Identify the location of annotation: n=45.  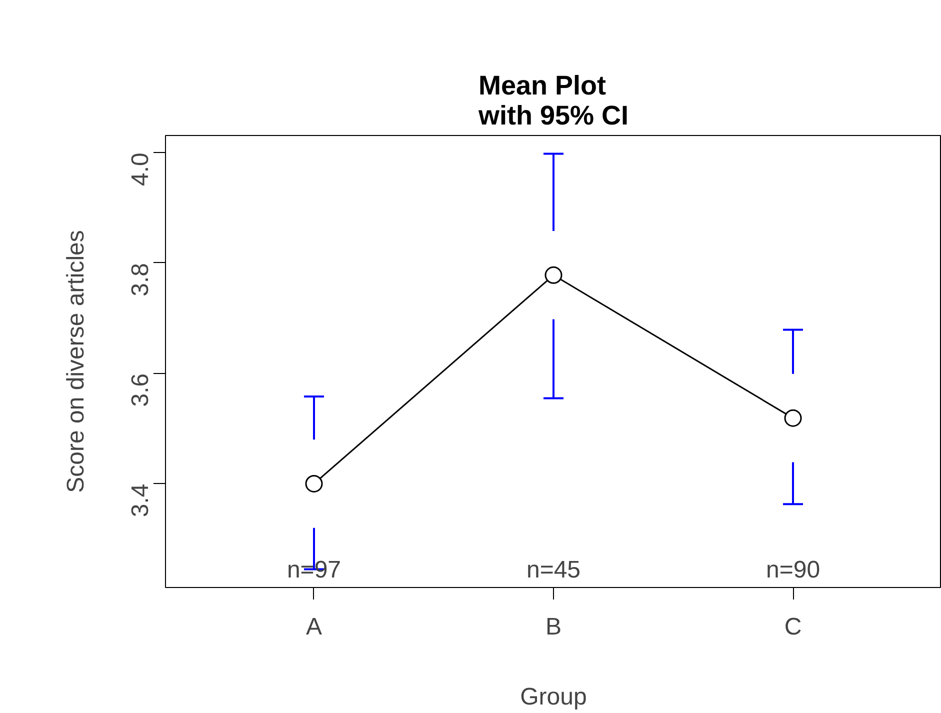
(553, 570).